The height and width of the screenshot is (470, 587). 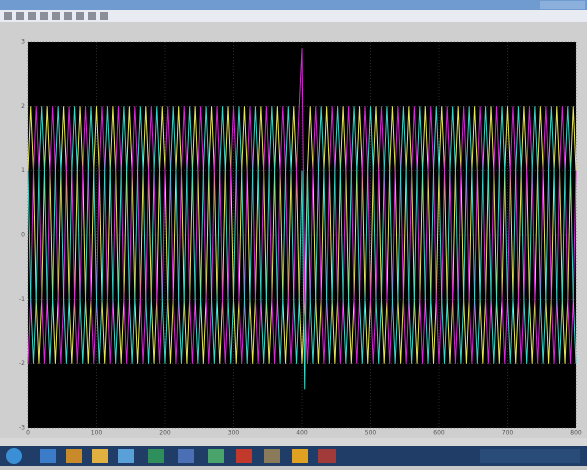 What do you see at coordinates (530, 456) in the screenshot?
I see `system-tray` at bounding box center [530, 456].